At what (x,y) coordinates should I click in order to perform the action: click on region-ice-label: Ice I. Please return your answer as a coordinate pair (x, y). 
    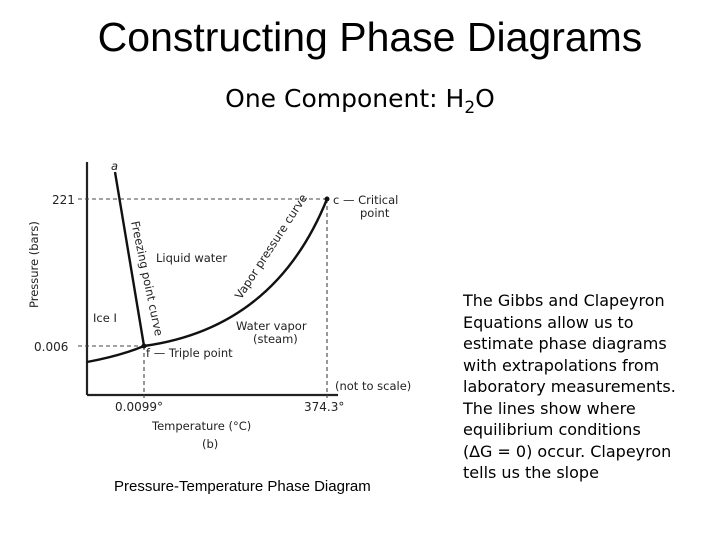
    Looking at the image, I should click on (105, 318).